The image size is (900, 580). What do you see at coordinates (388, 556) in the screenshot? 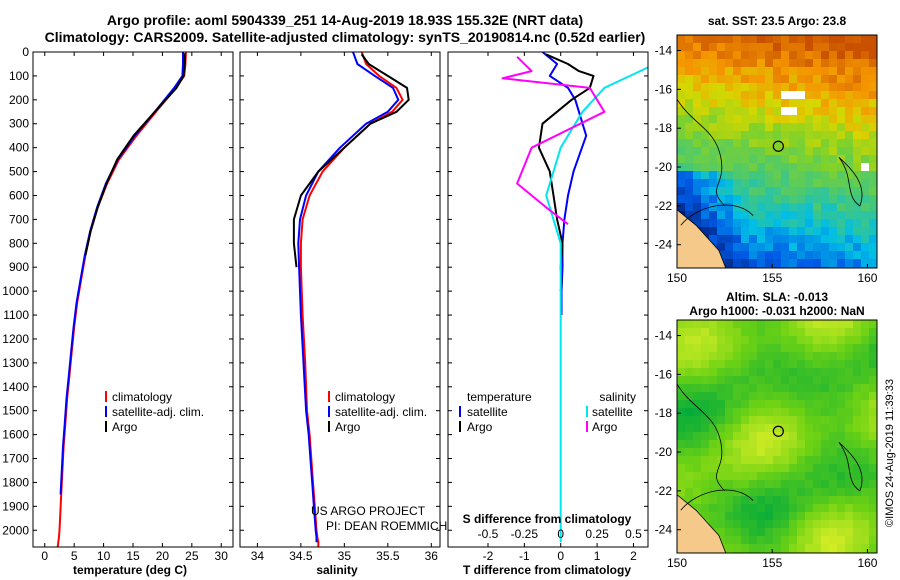
I see `x-tick-label: 35.5` at bounding box center [388, 556].